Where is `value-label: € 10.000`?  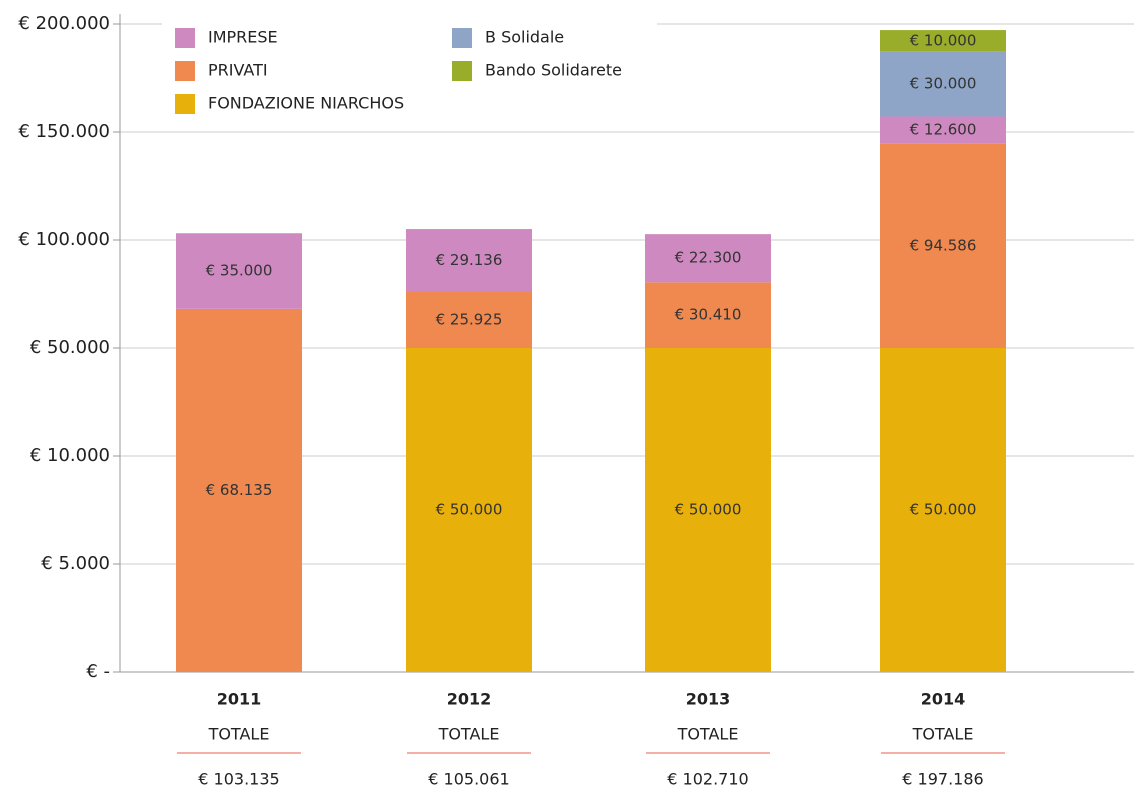
value-label: € 10.000 is located at coordinates (943, 40).